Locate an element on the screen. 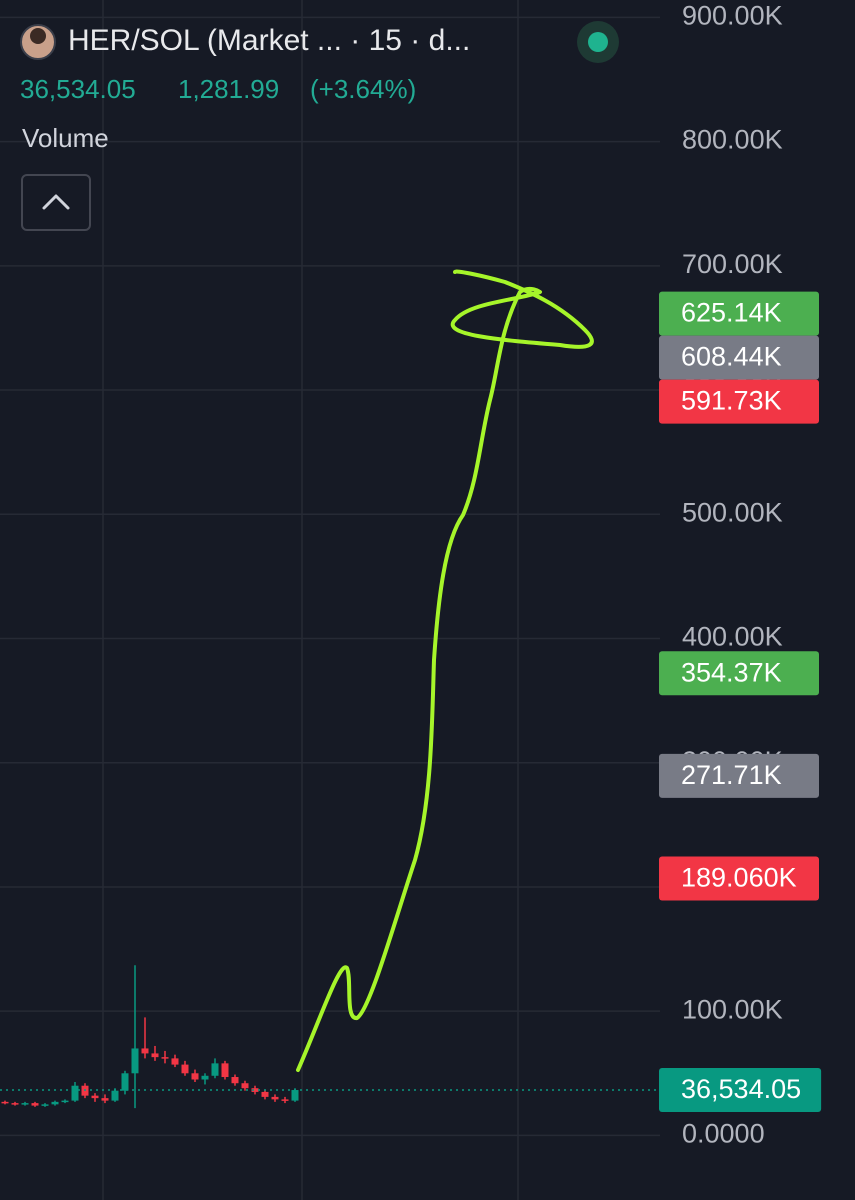 This screenshot has width=855, height=1200. y-tick-label: 500.00K is located at coordinates (732, 512).